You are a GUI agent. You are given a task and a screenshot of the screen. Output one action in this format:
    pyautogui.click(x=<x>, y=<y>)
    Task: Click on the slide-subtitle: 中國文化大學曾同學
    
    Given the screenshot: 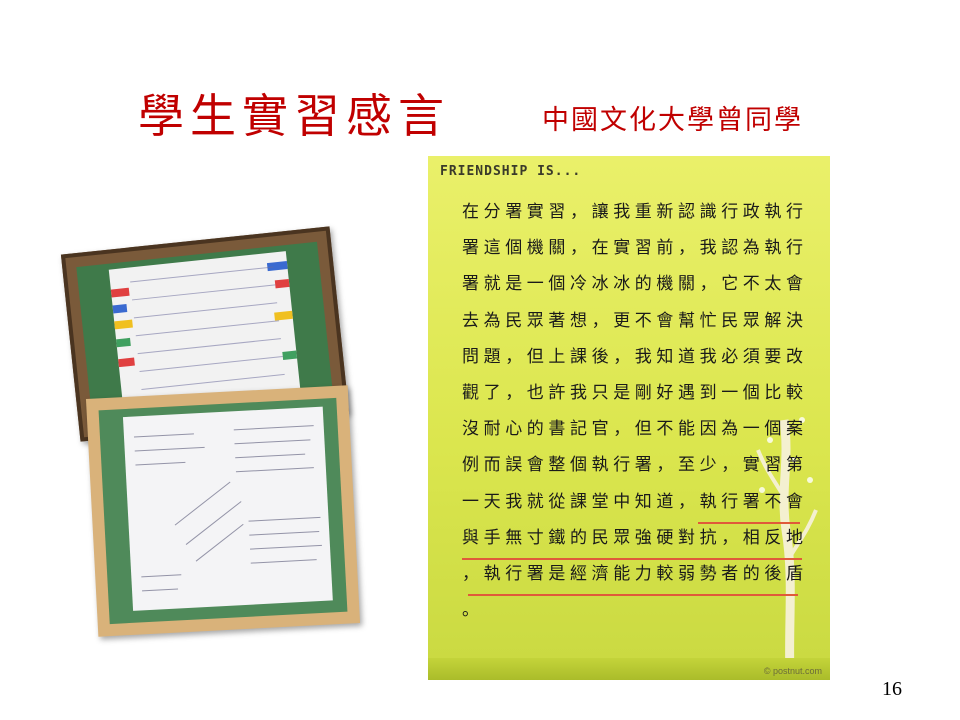 What is the action you would take?
    pyautogui.click(x=672, y=120)
    